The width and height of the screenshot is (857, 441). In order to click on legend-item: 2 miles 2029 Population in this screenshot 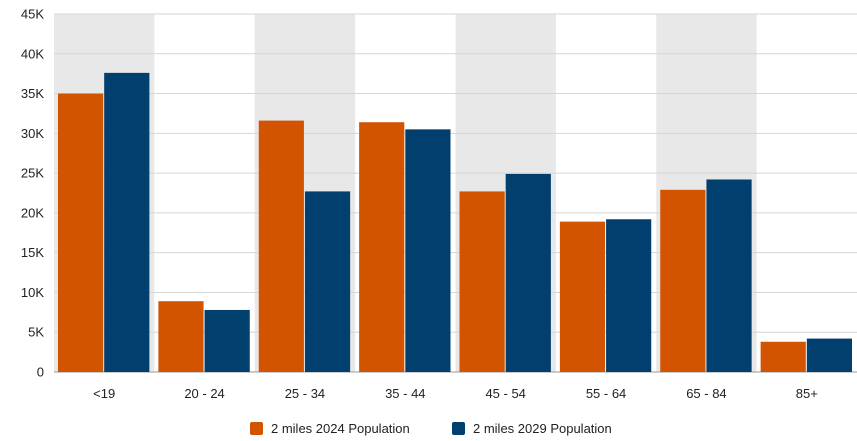, I will do `click(532, 428)`.